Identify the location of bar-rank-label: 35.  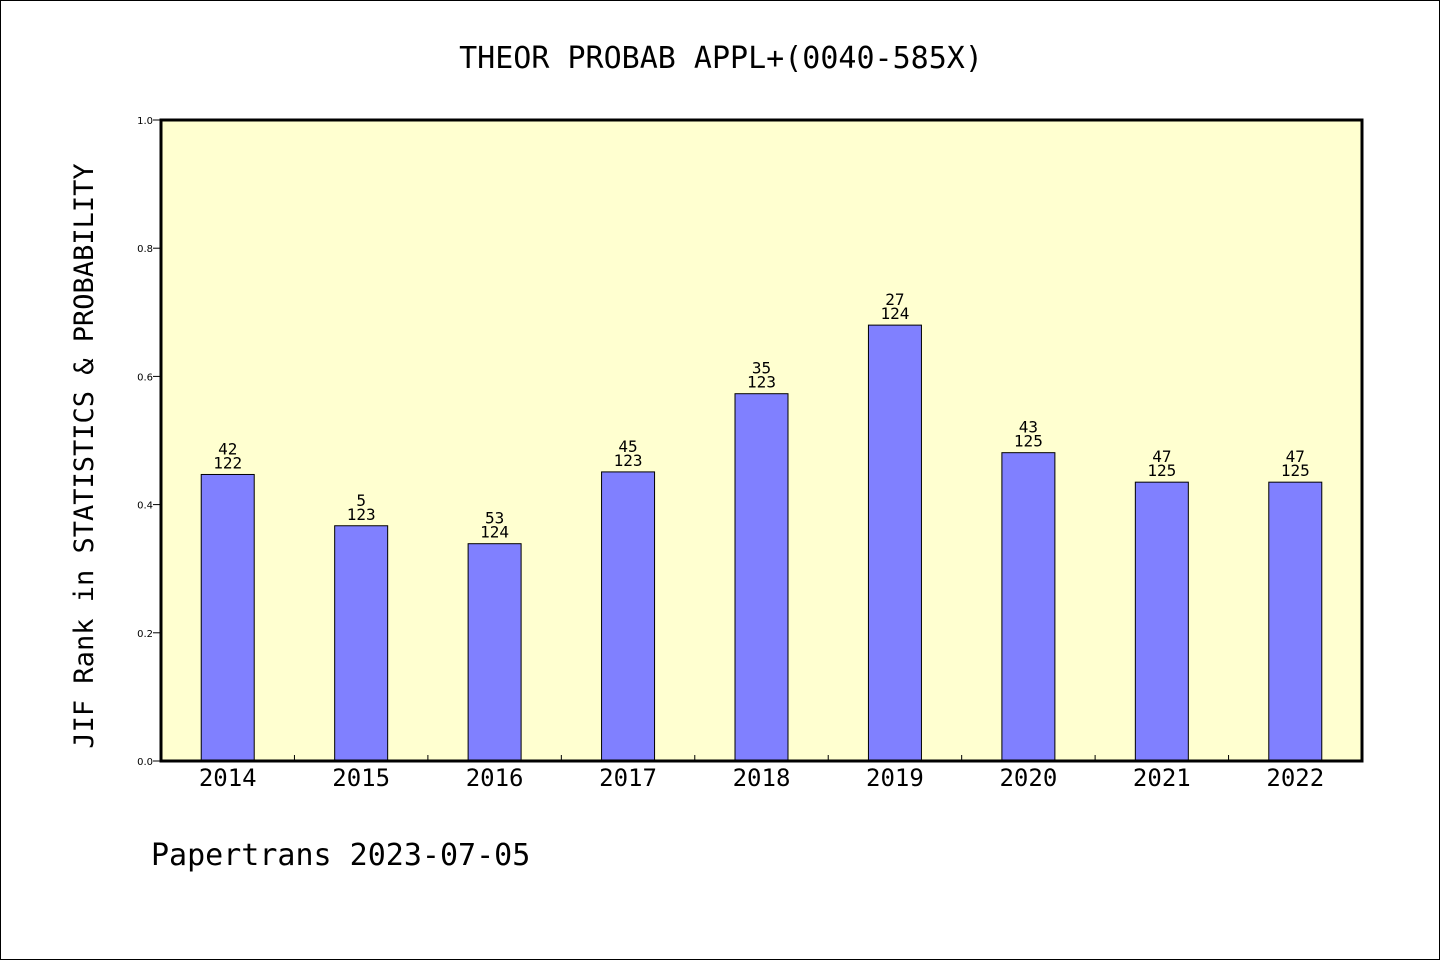
(761, 368).